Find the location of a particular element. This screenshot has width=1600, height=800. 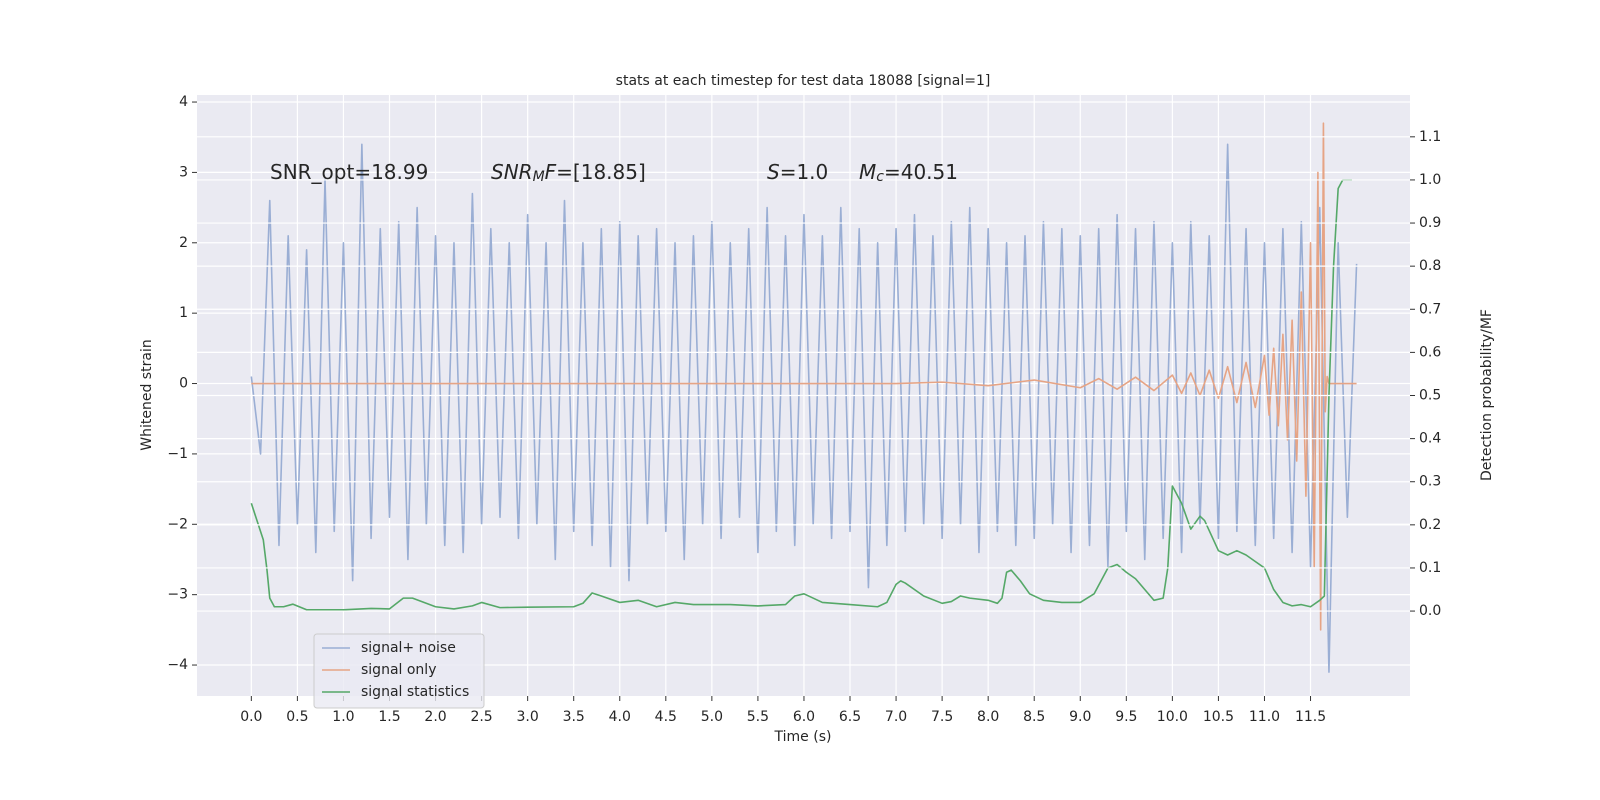

x-axis-label: Time (s) is located at coordinates (803, 737).